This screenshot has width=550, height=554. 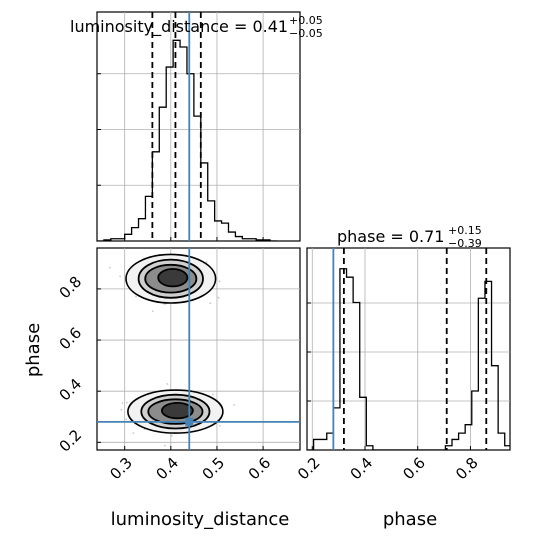 I want to click on y-axis-label-phase: phase, so click(x=33, y=350).